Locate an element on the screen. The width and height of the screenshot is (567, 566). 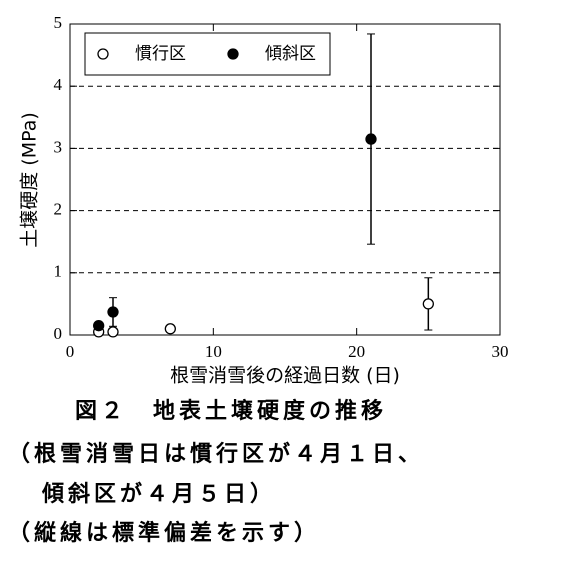
y-tick-label: 3 is located at coordinates (58, 146).